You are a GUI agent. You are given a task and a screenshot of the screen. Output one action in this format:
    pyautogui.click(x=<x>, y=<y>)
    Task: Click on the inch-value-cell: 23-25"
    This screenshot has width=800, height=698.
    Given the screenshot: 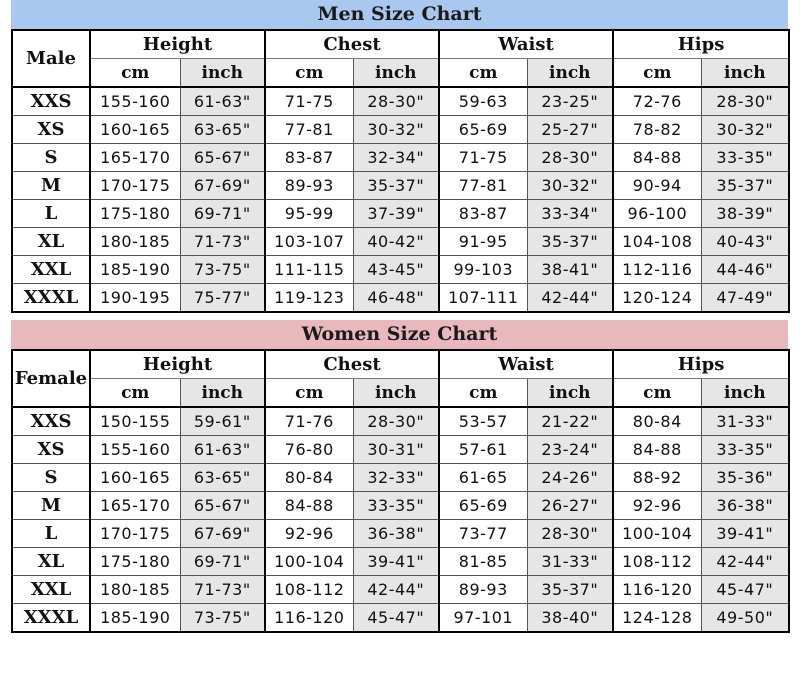 What is the action you would take?
    pyautogui.click(x=570, y=101)
    